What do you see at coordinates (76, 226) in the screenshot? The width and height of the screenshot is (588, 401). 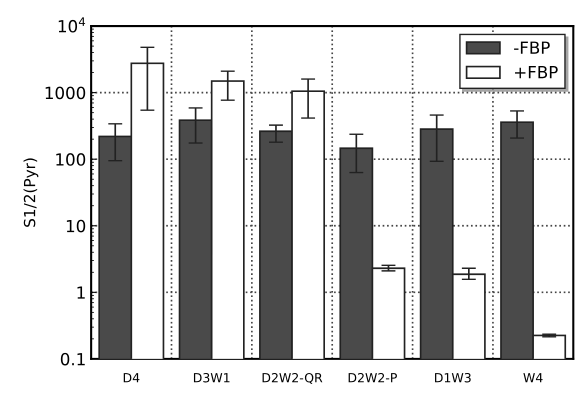 I see `y-tick-label: 10` at bounding box center [76, 226].